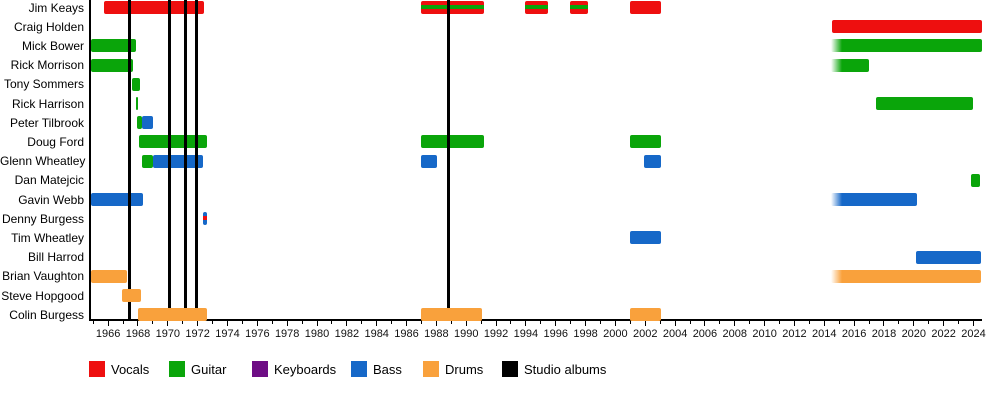 The height and width of the screenshot is (400, 1000). What do you see at coordinates (387, 369) in the screenshot?
I see `legend-label-bass: Bass` at bounding box center [387, 369].